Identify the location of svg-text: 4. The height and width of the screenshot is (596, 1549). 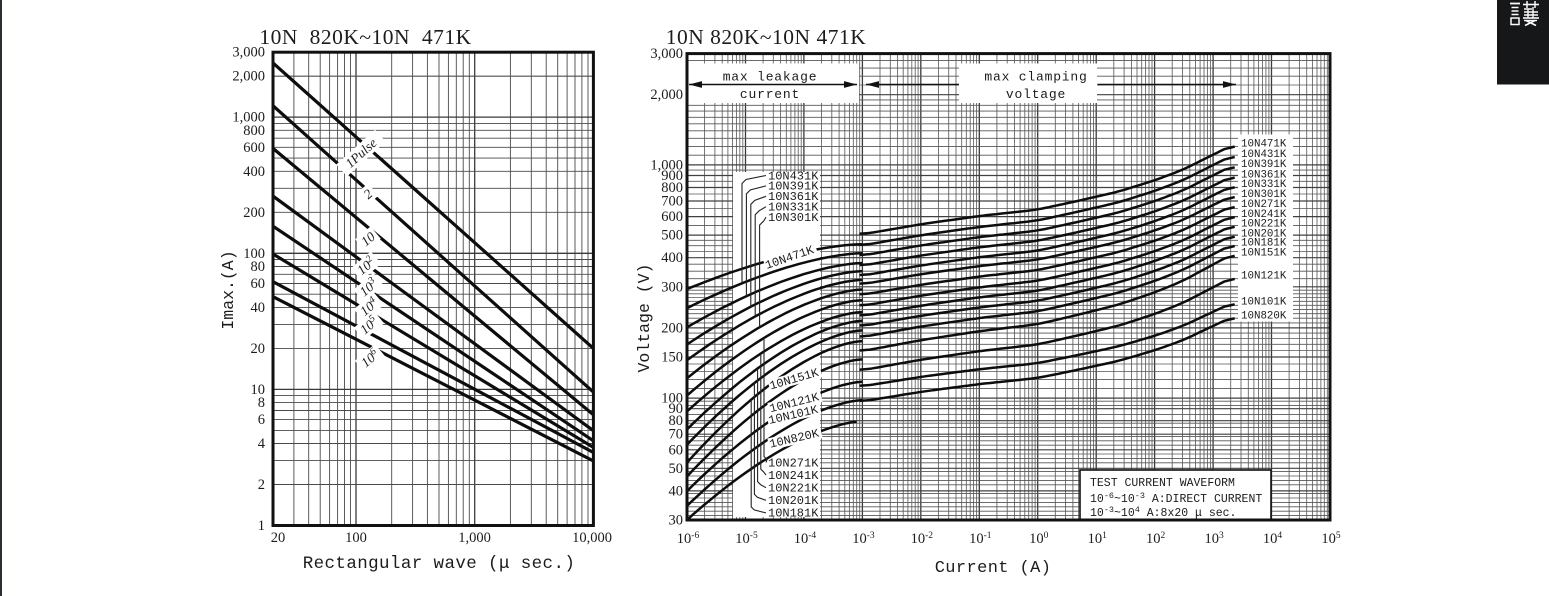
(262, 444).